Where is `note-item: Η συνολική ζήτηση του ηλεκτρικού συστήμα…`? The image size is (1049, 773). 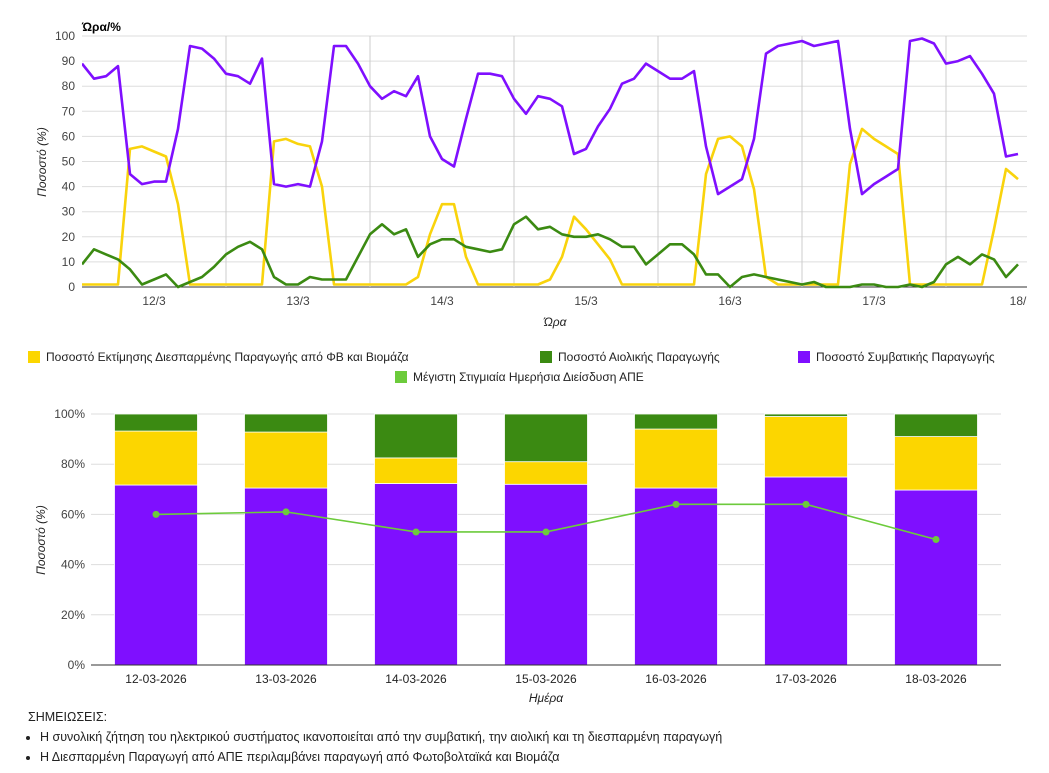
note-item: Η συνολική ζήτηση του ηλεκτρικού συστήμα… is located at coordinates (381, 737).